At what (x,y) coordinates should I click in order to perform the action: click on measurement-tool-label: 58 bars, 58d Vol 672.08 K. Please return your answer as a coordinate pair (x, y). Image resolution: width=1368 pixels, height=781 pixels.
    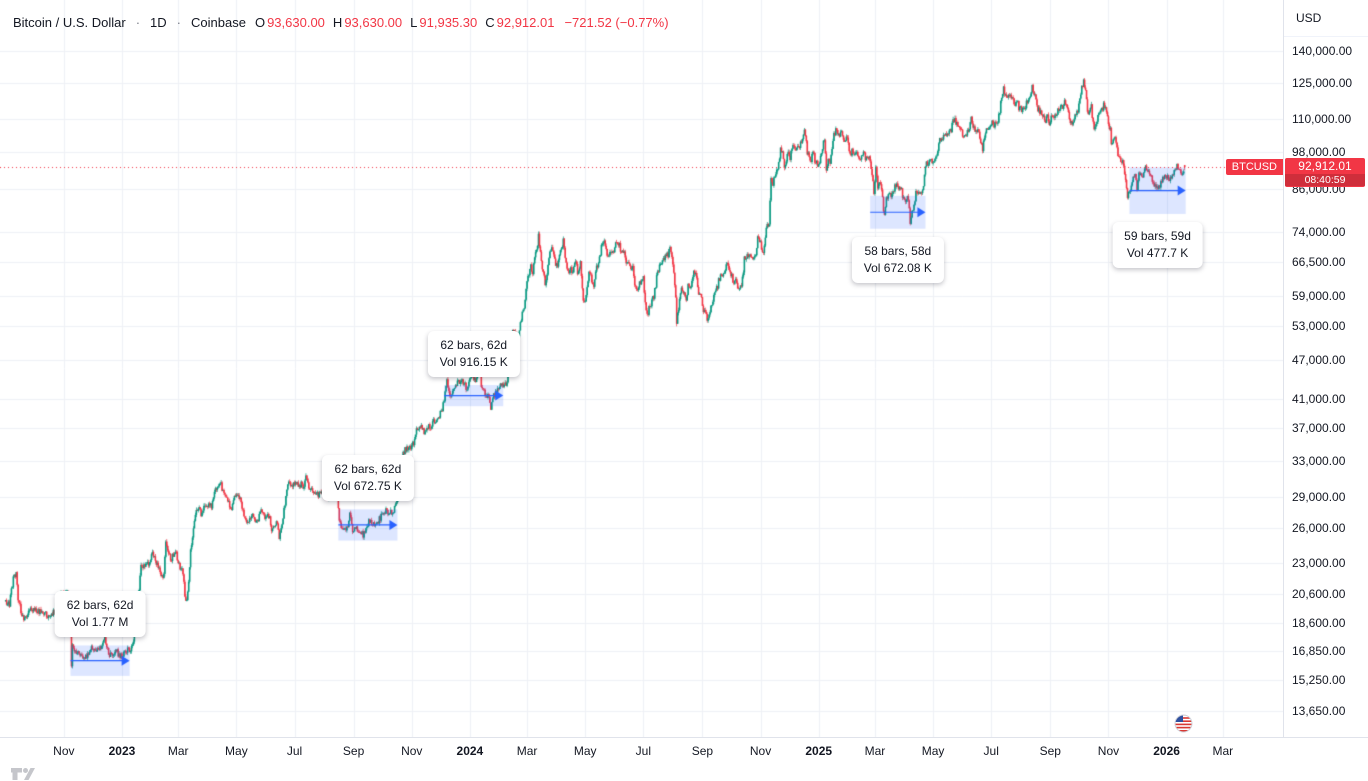
    Looking at the image, I should click on (897, 259).